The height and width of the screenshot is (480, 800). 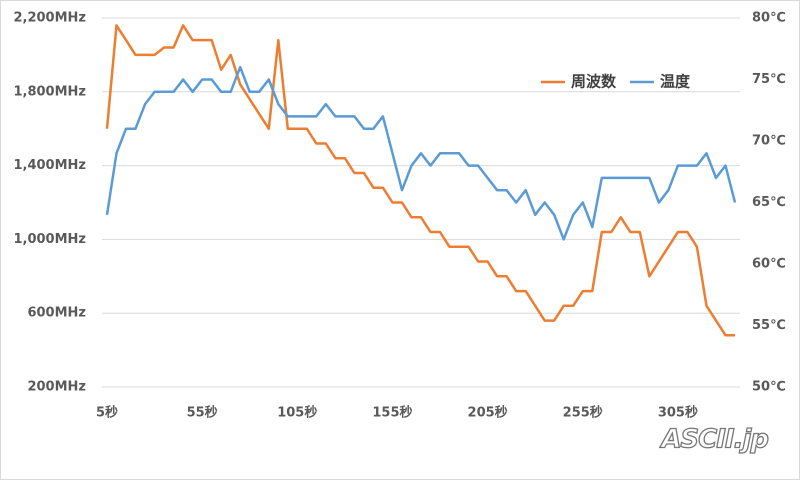 I want to click on x-tick-label: 255秒, so click(x=583, y=413).